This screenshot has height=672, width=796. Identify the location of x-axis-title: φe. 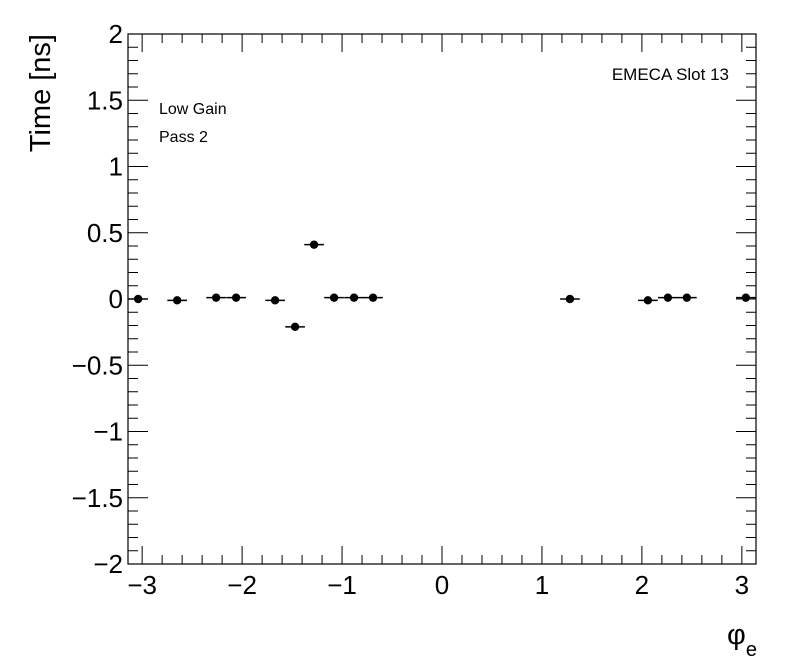
(742, 640).